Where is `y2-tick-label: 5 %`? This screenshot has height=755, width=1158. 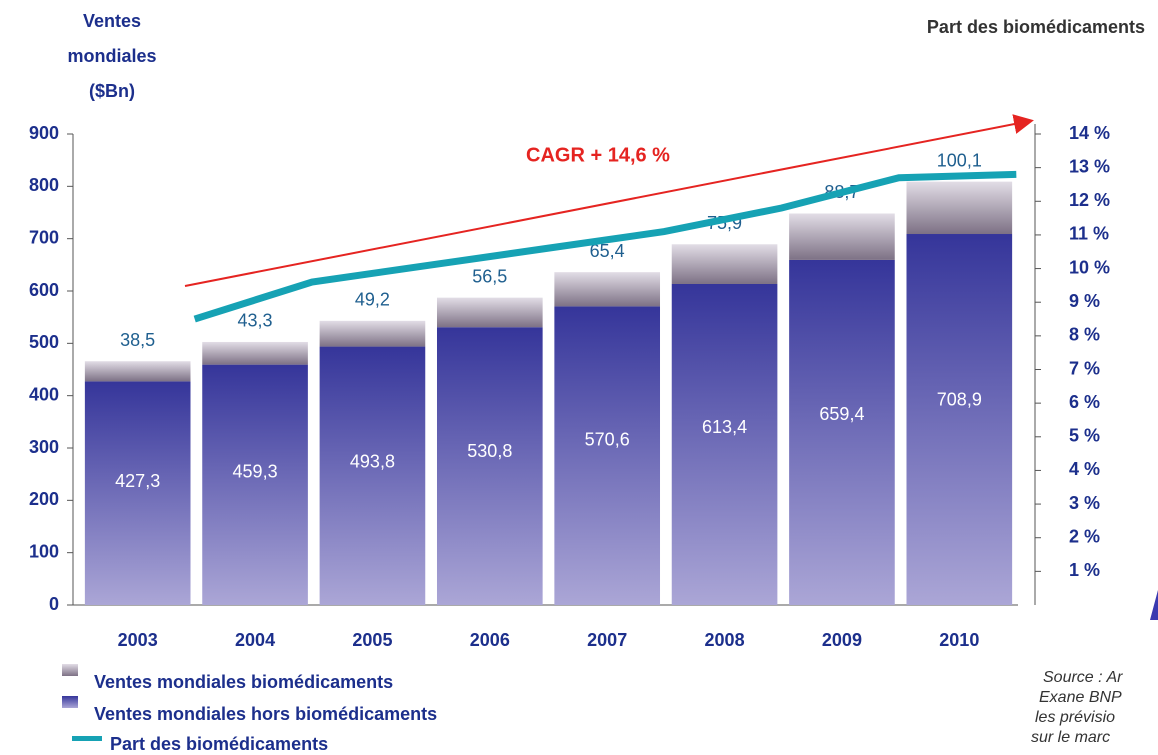 y2-tick-label: 5 % is located at coordinates (1084, 436).